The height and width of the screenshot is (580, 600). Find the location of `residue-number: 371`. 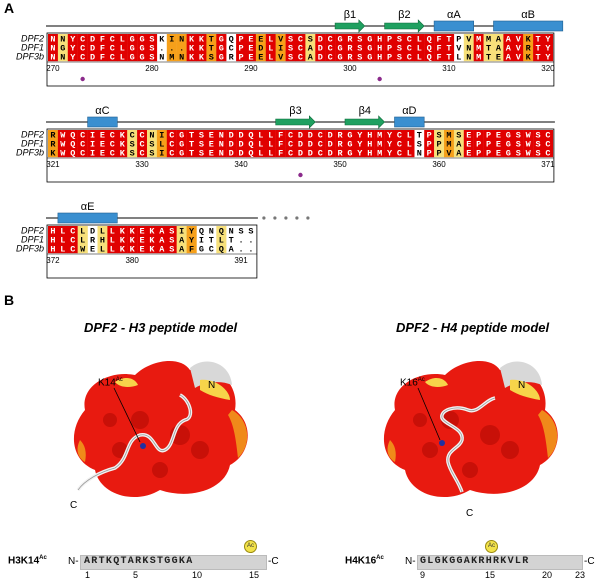

residue-number: 371 is located at coordinates (548, 164).